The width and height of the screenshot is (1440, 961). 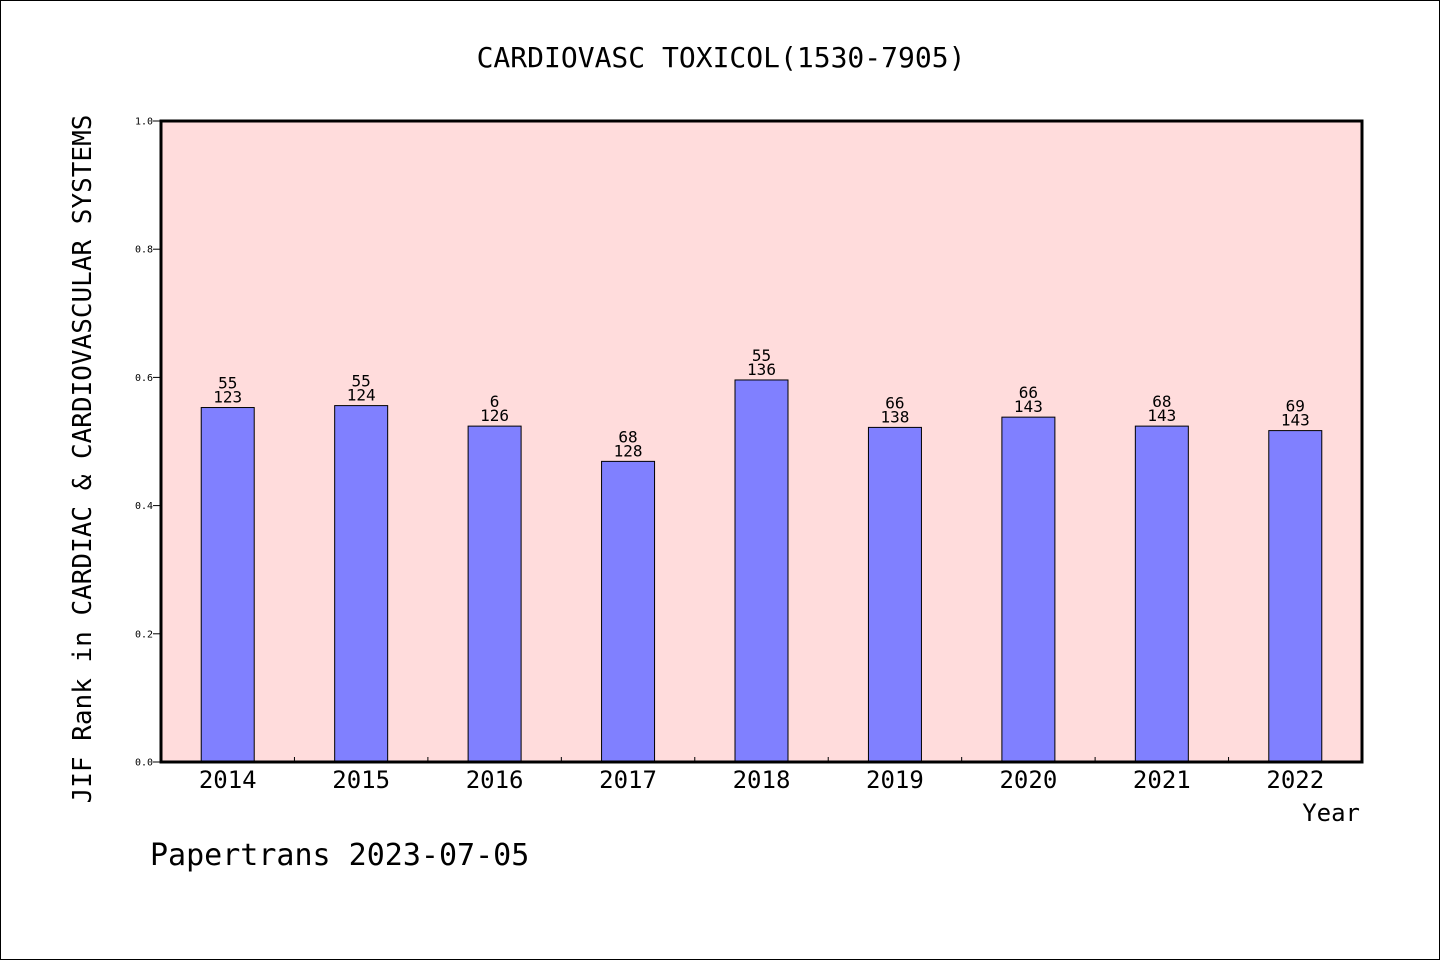 I want to click on x-tick-label: 2020, so click(x=1028, y=780).